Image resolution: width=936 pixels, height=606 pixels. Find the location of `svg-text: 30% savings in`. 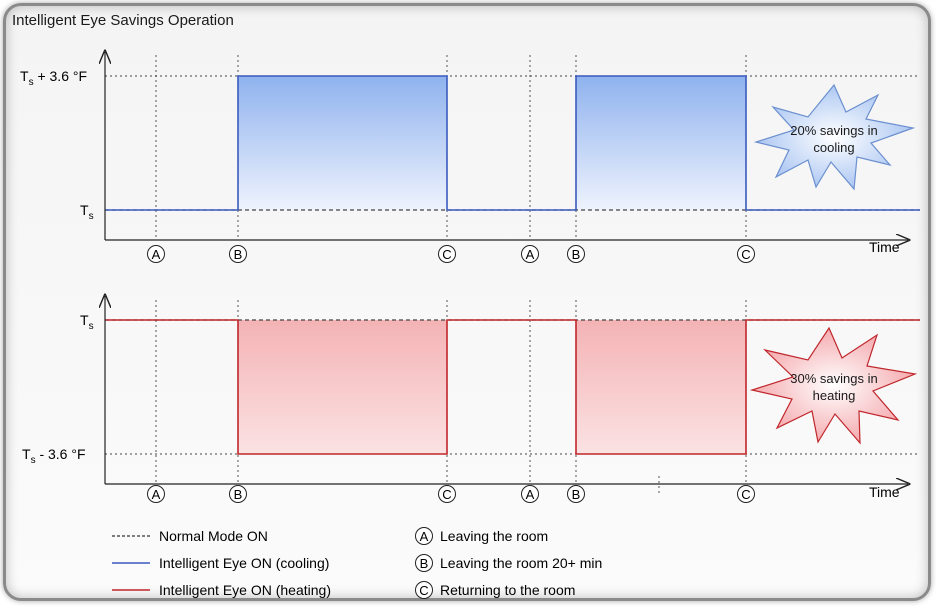

svg-text: 30% savings in is located at coordinates (833, 378).